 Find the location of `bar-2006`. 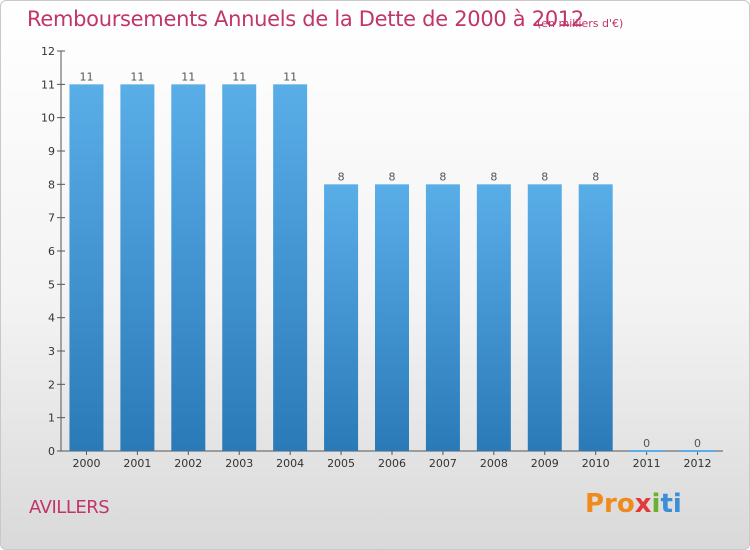

bar-2006 is located at coordinates (392, 318).